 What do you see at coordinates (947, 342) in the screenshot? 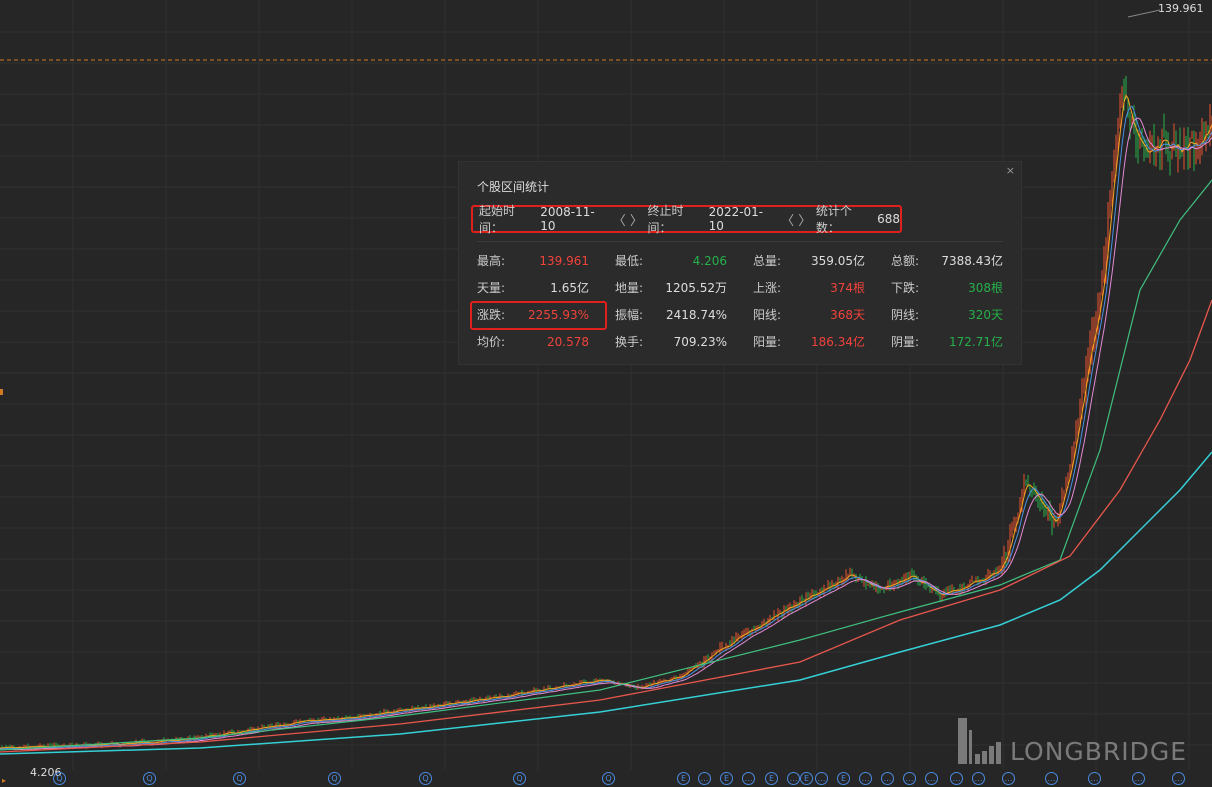
I see `stat-item: 阴量: 172.71亿` at bounding box center [947, 342].